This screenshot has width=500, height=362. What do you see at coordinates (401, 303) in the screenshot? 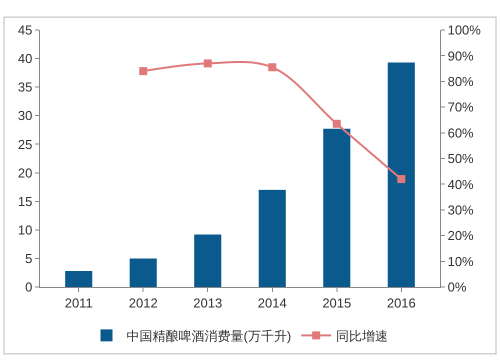
I see `x-tick-label: 2016` at bounding box center [401, 303].